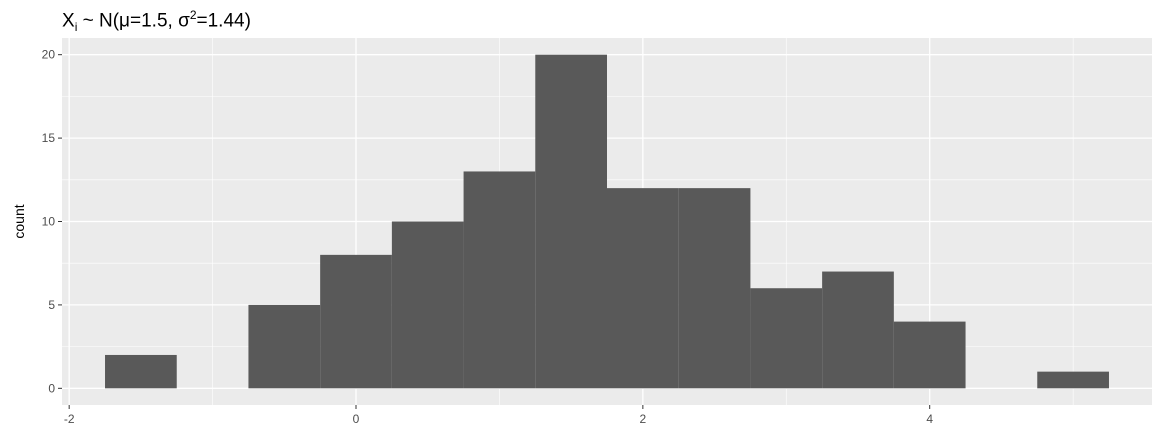 Image resolution: width=1155 pixels, height=432 pixels. What do you see at coordinates (51, 388) in the screenshot?
I see `y-tick-label: 0` at bounding box center [51, 388].